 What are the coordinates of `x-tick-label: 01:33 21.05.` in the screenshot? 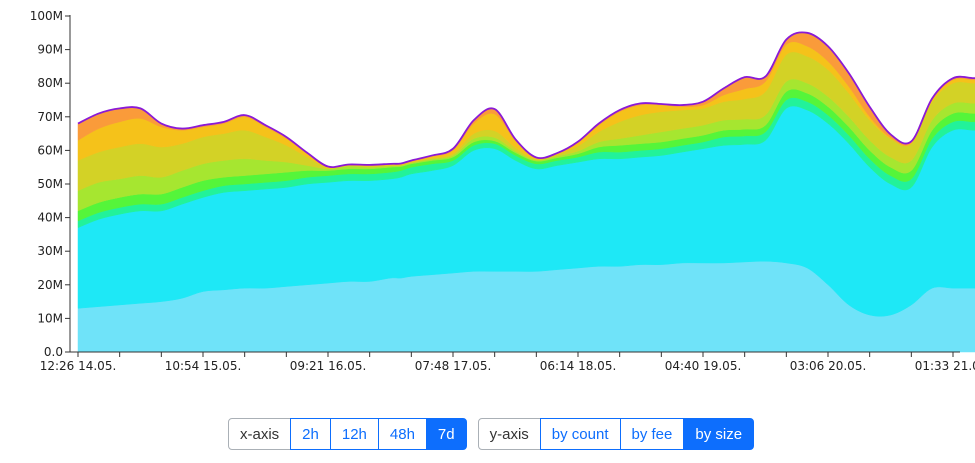 It's located at (945, 366).